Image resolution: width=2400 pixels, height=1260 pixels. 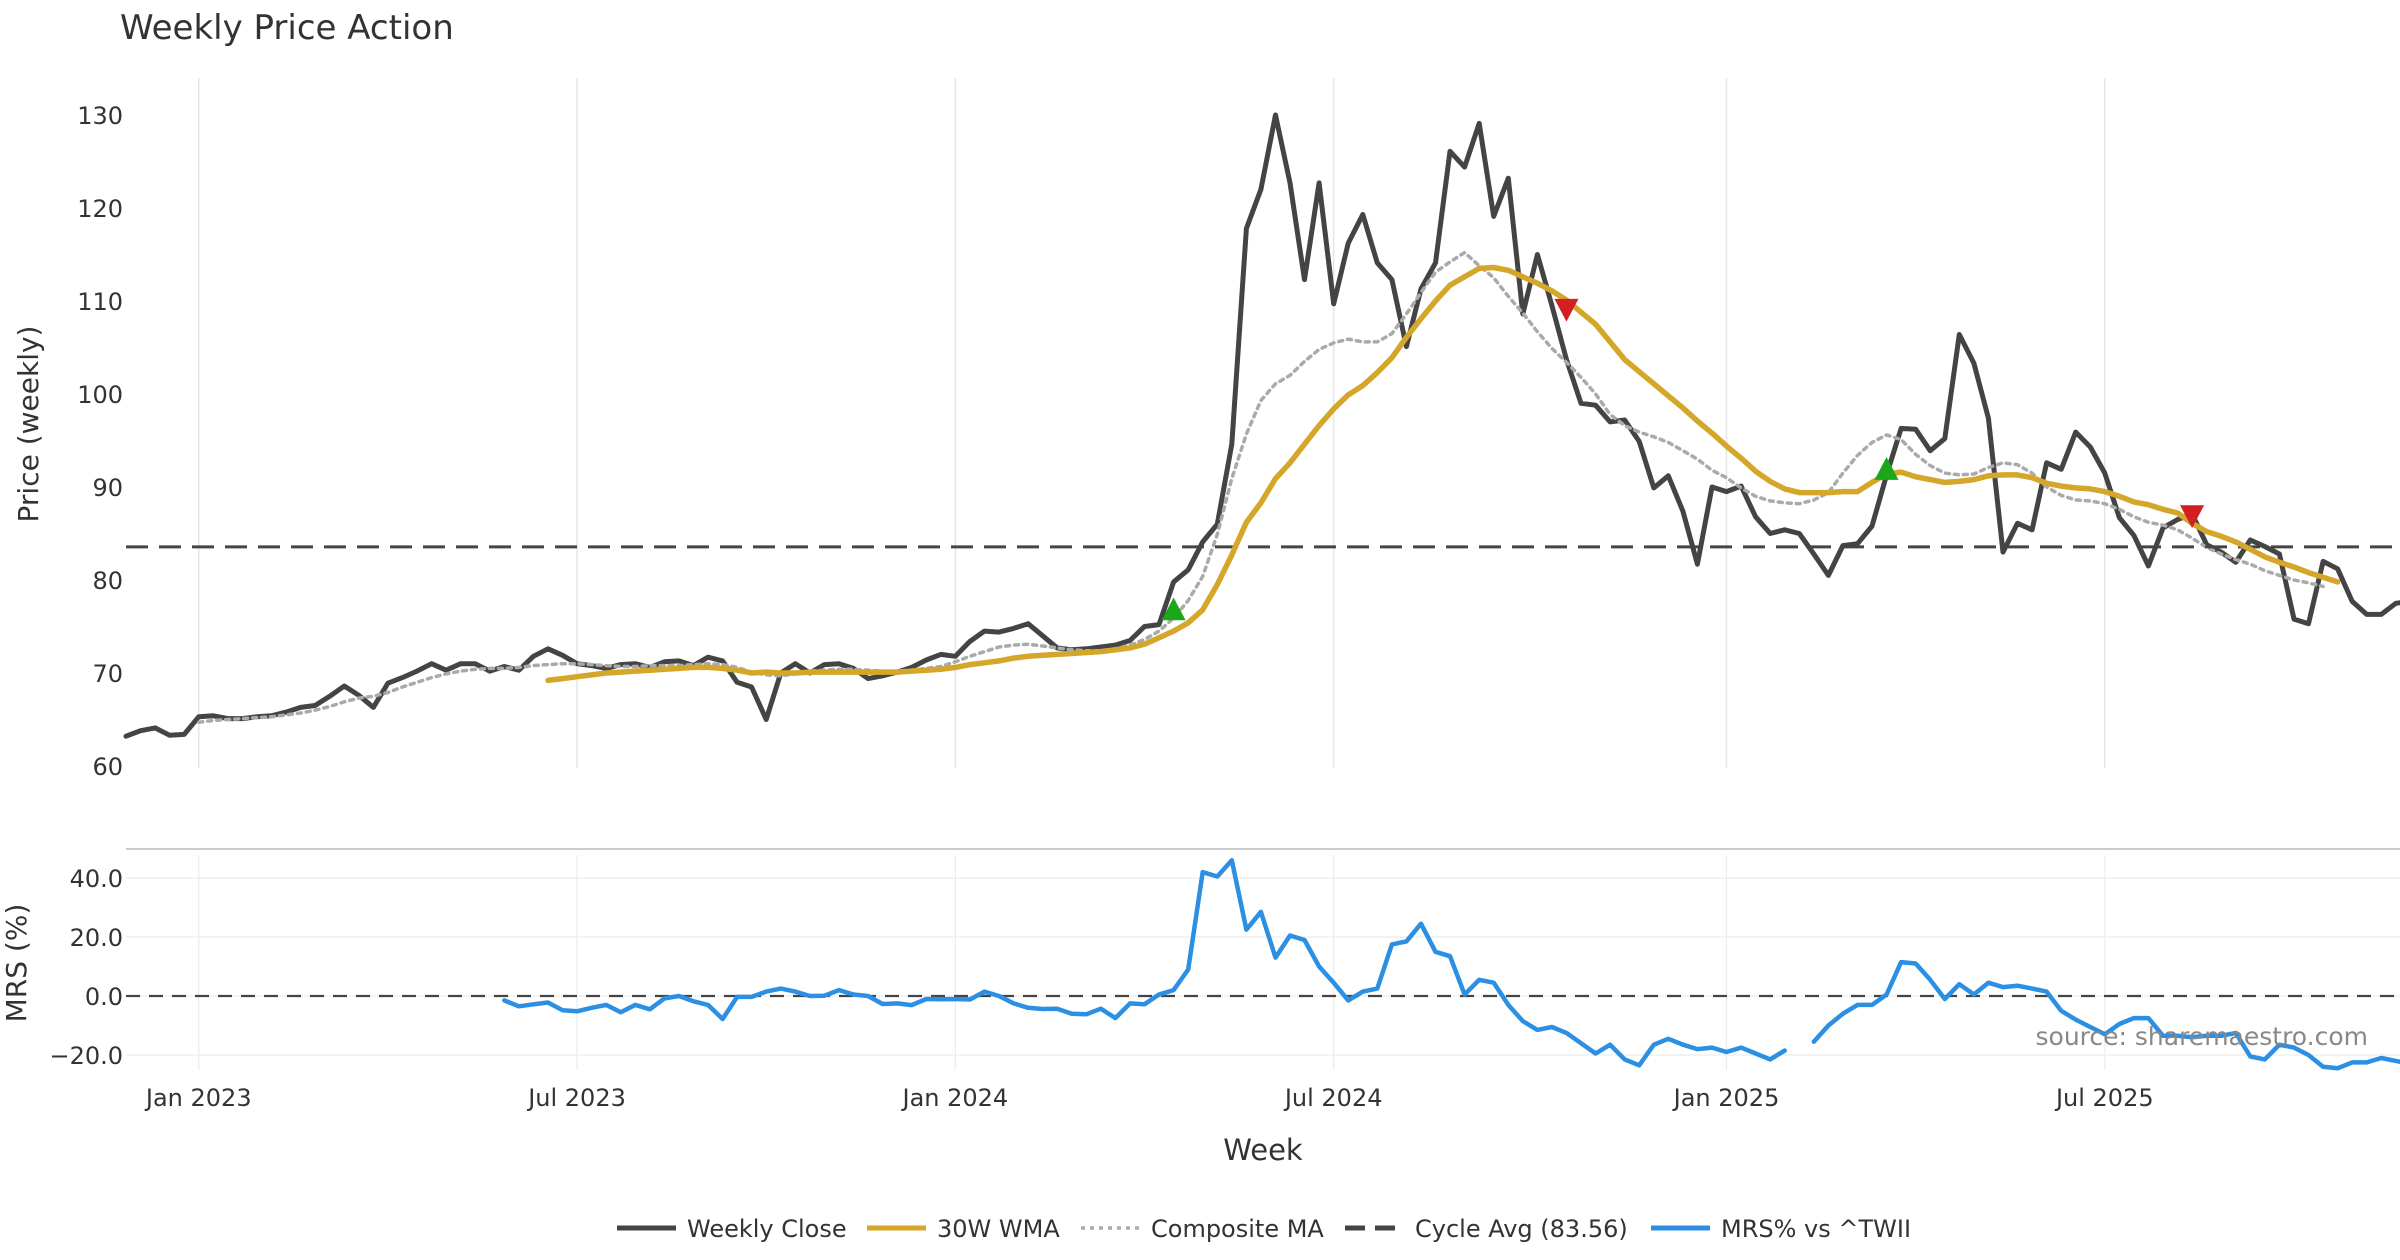 What do you see at coordinates (2104, 1098) in the screenshot?
I see `x-tick-label: Jul 2025` at bounding box center [2104, 1098].